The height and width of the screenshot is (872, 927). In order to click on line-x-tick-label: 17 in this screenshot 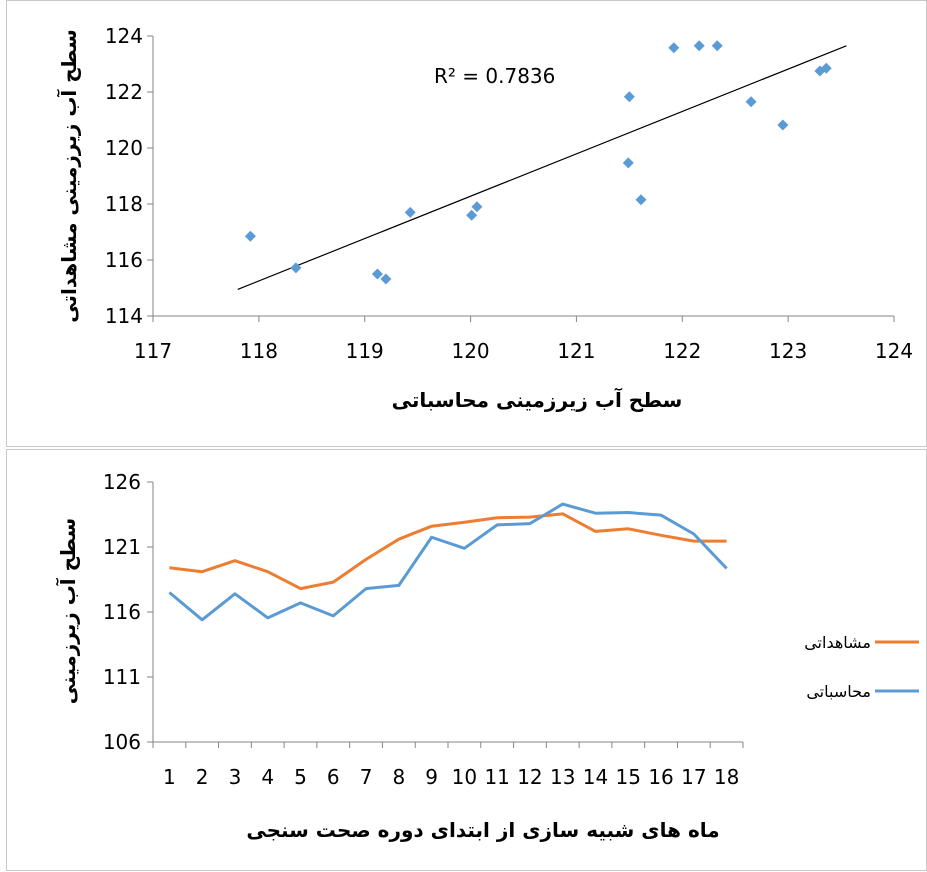, I will do `click(693, 777)`.